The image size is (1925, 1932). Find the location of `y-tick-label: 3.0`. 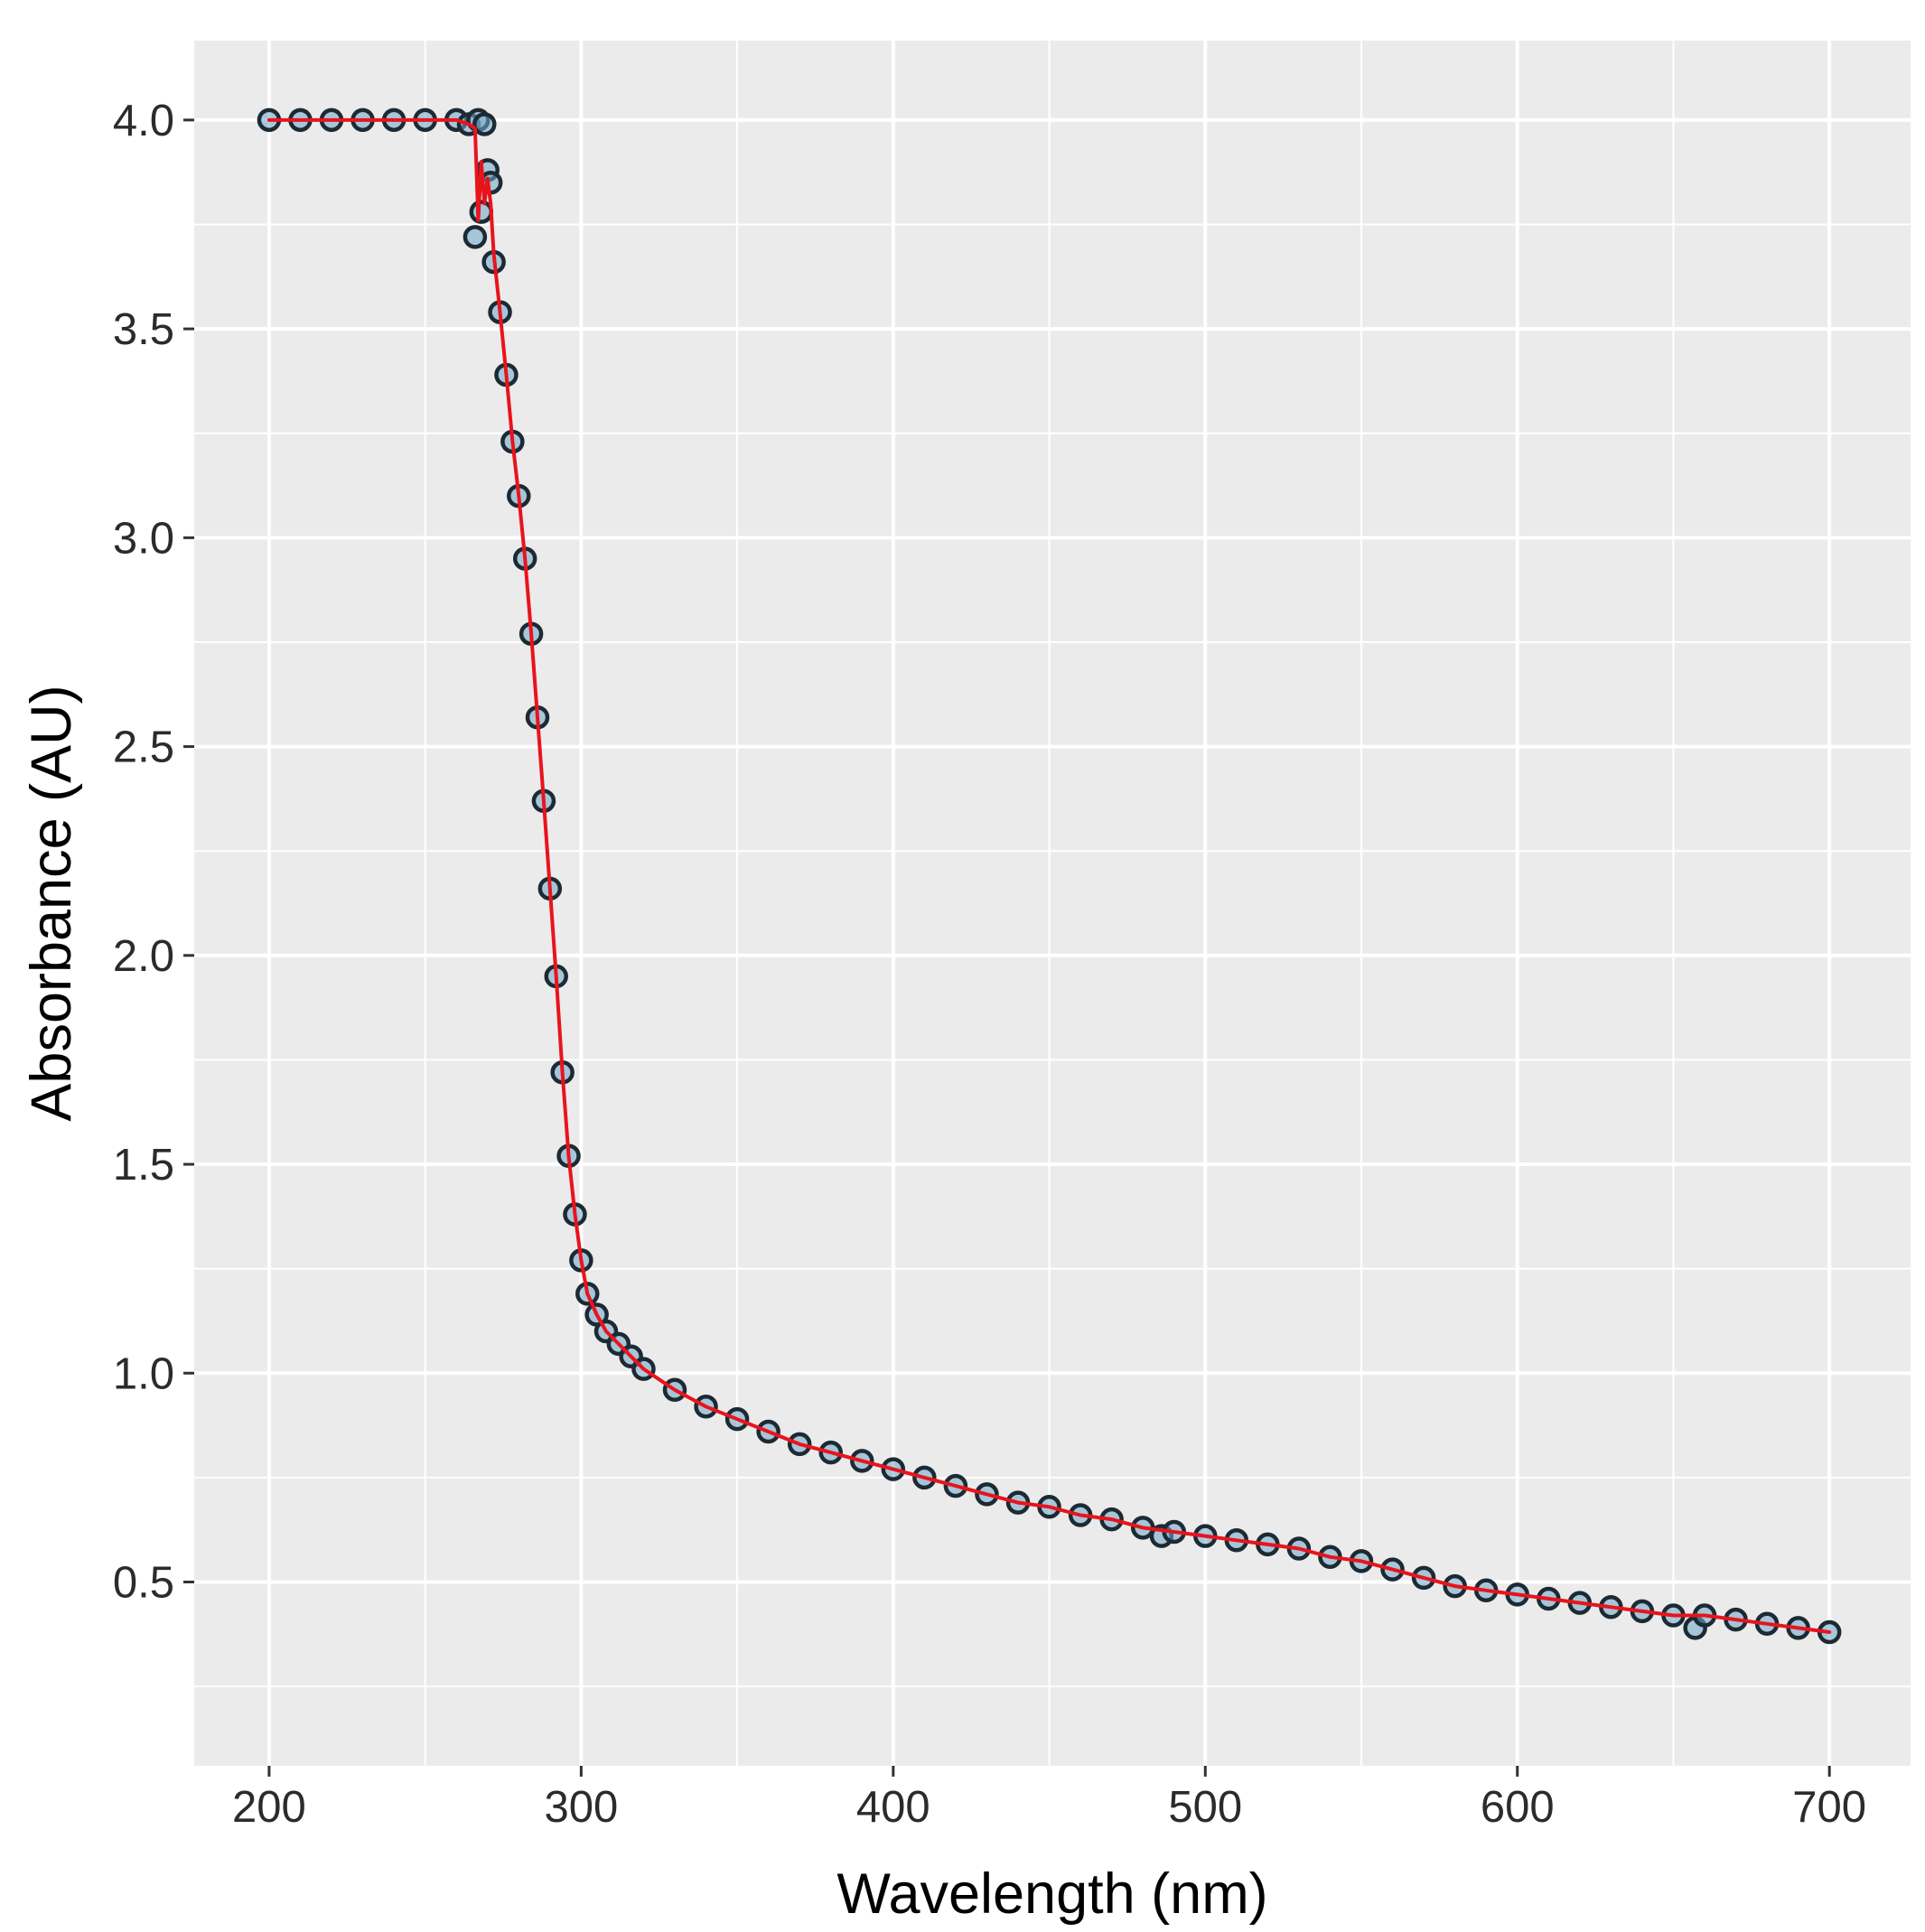

y-tick-label: 3.0 is located at coordinates (143, 538).